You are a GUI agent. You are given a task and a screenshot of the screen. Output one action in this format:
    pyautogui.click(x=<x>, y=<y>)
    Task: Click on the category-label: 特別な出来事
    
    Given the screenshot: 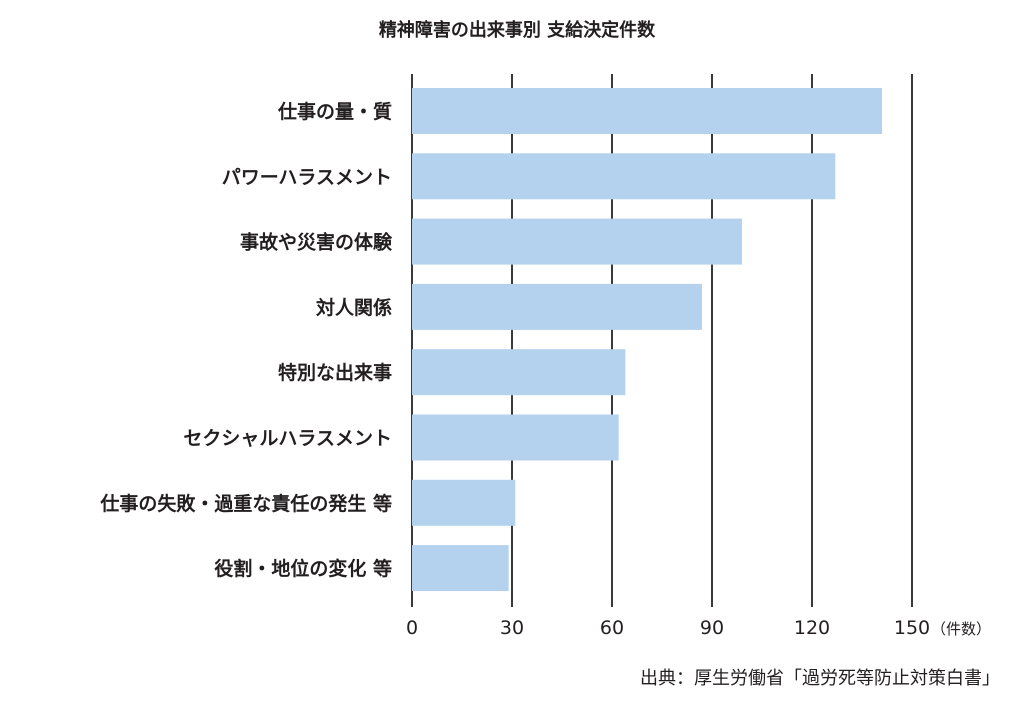 What is the action you would take?
    pyautogui.click(x=335, y=372)
    